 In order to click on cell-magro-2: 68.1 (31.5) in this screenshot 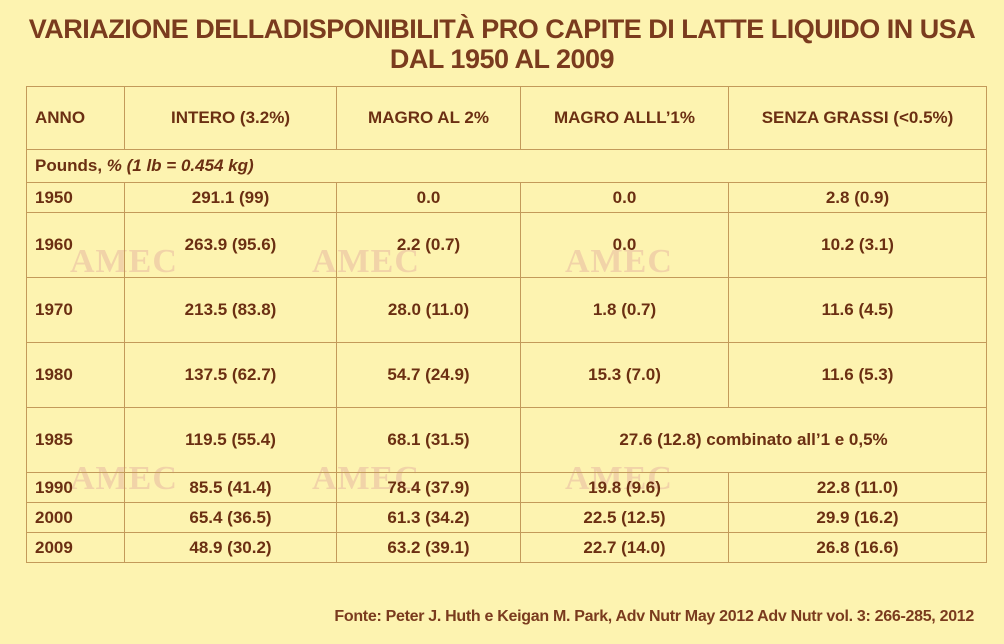, I will do `click(428, 440)`.